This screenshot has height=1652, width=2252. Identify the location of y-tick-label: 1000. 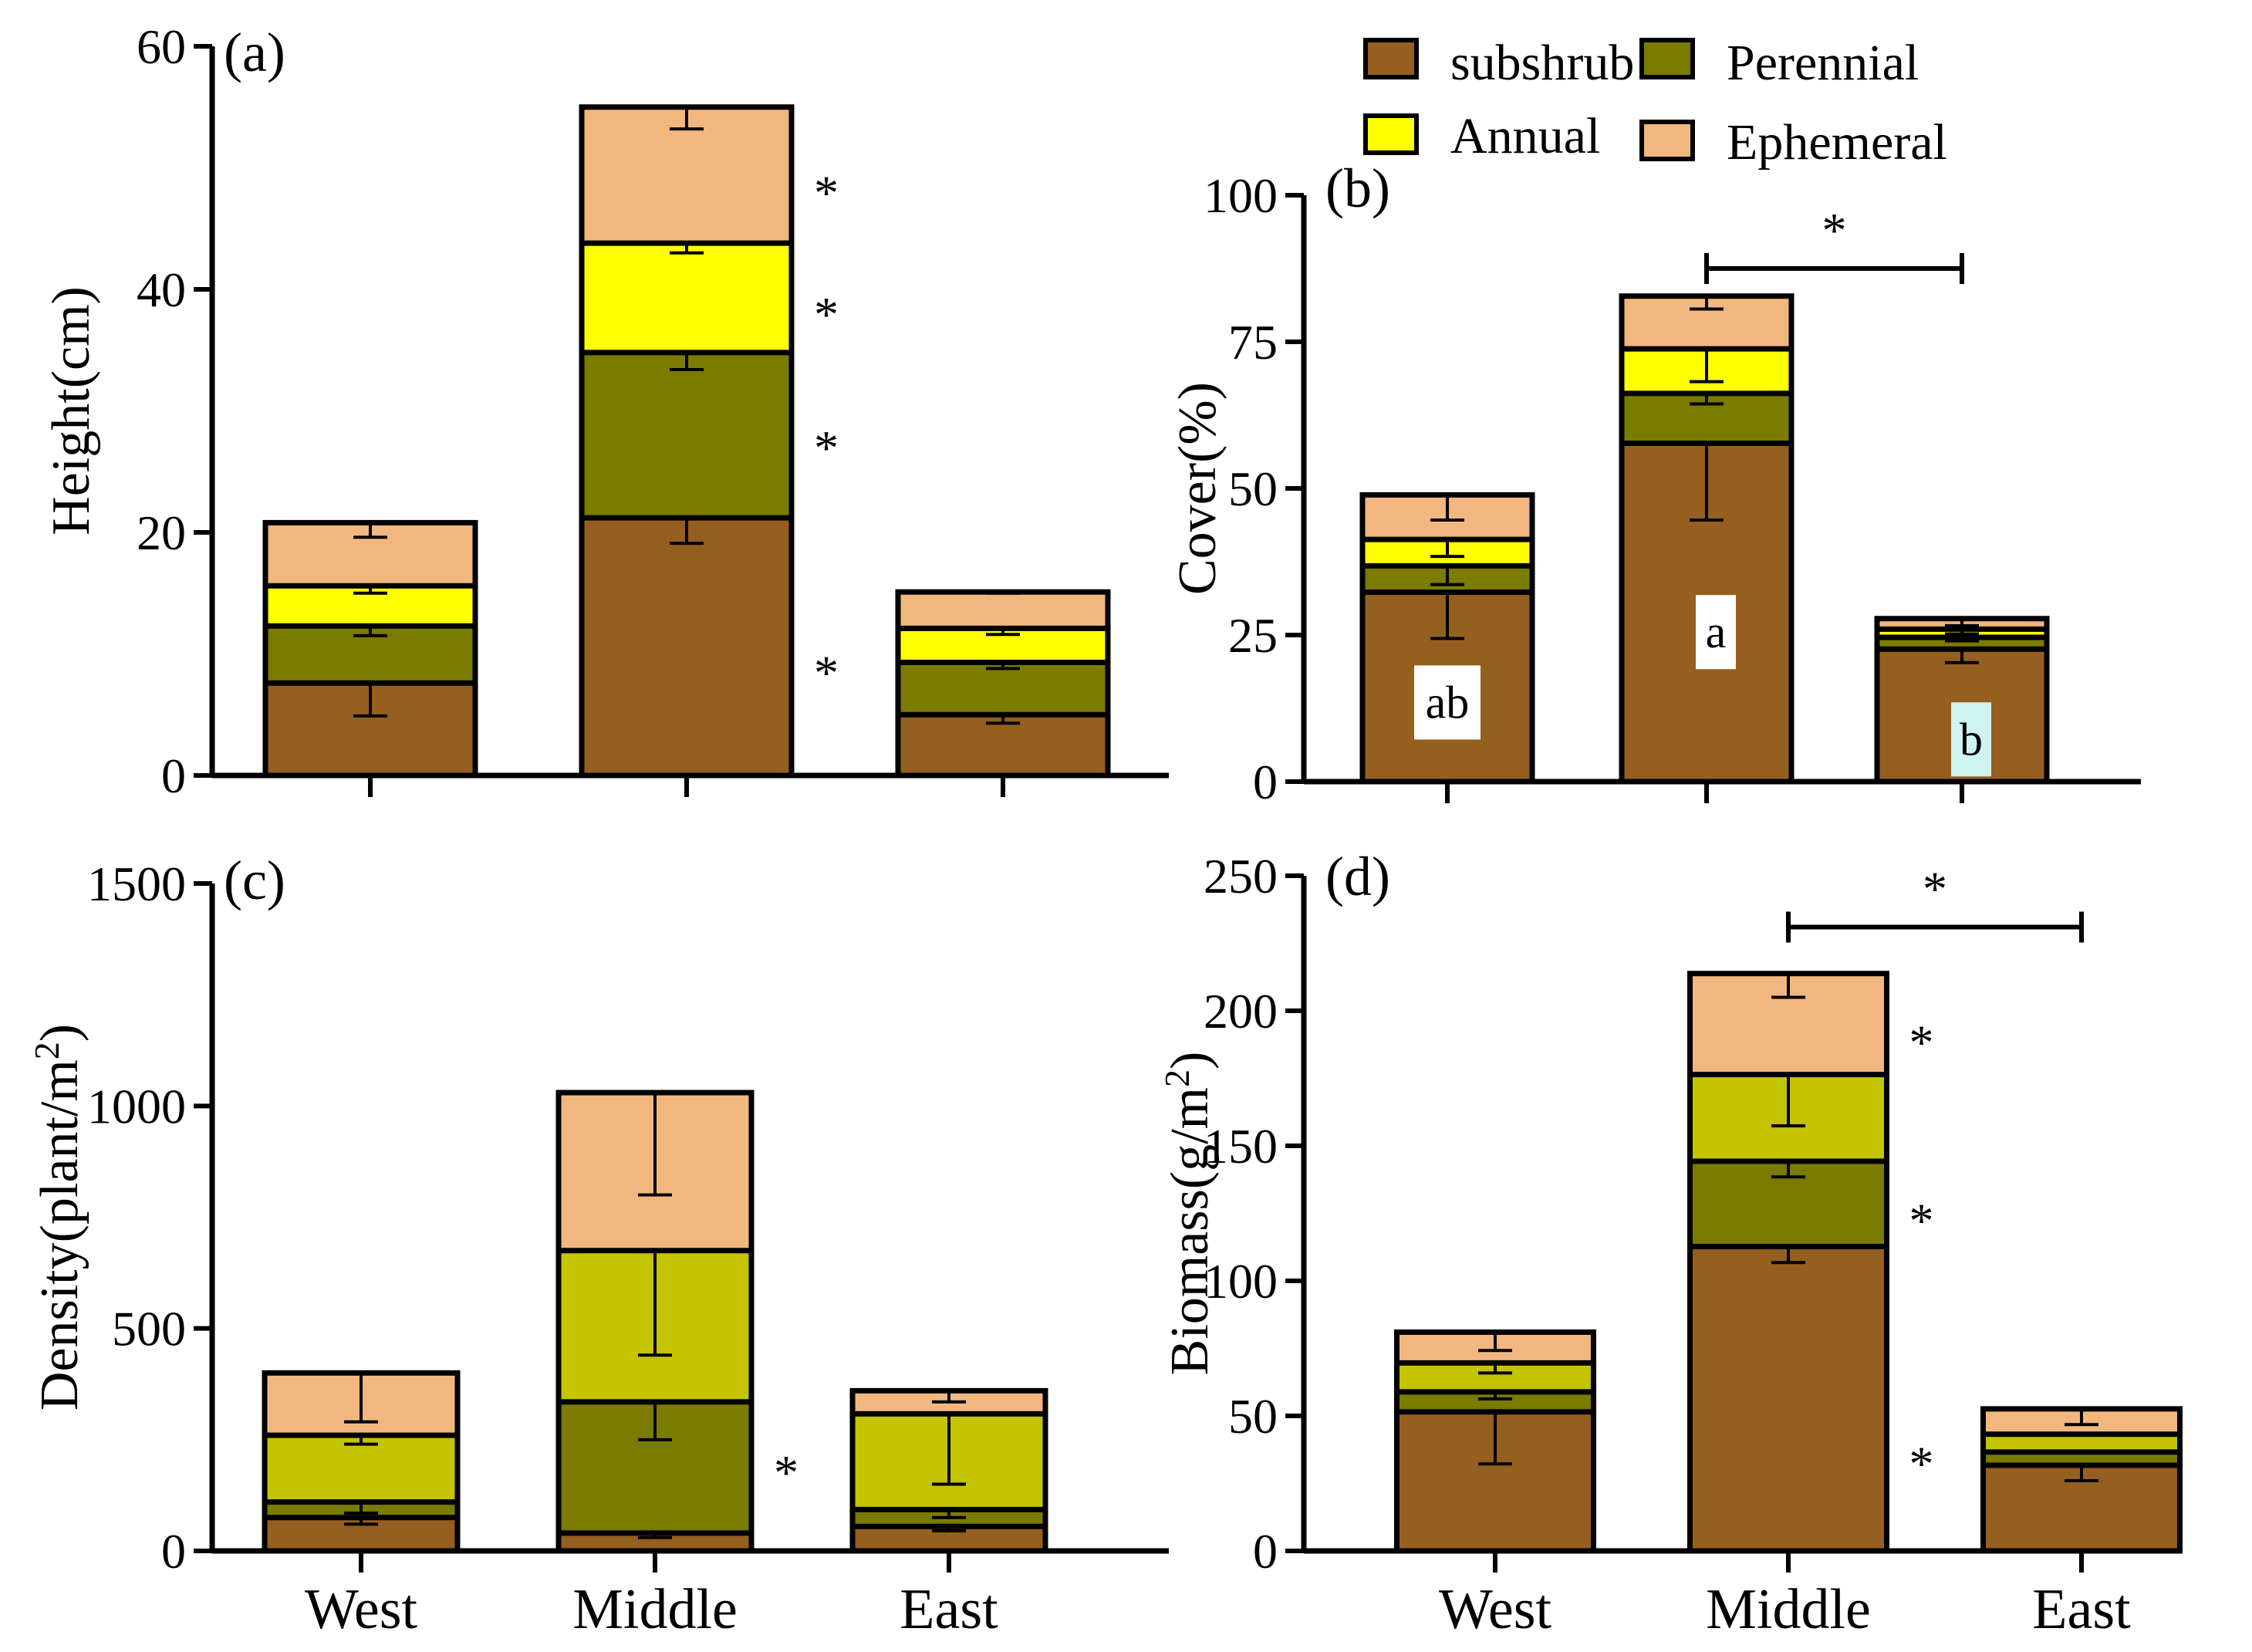
(136, 1106).